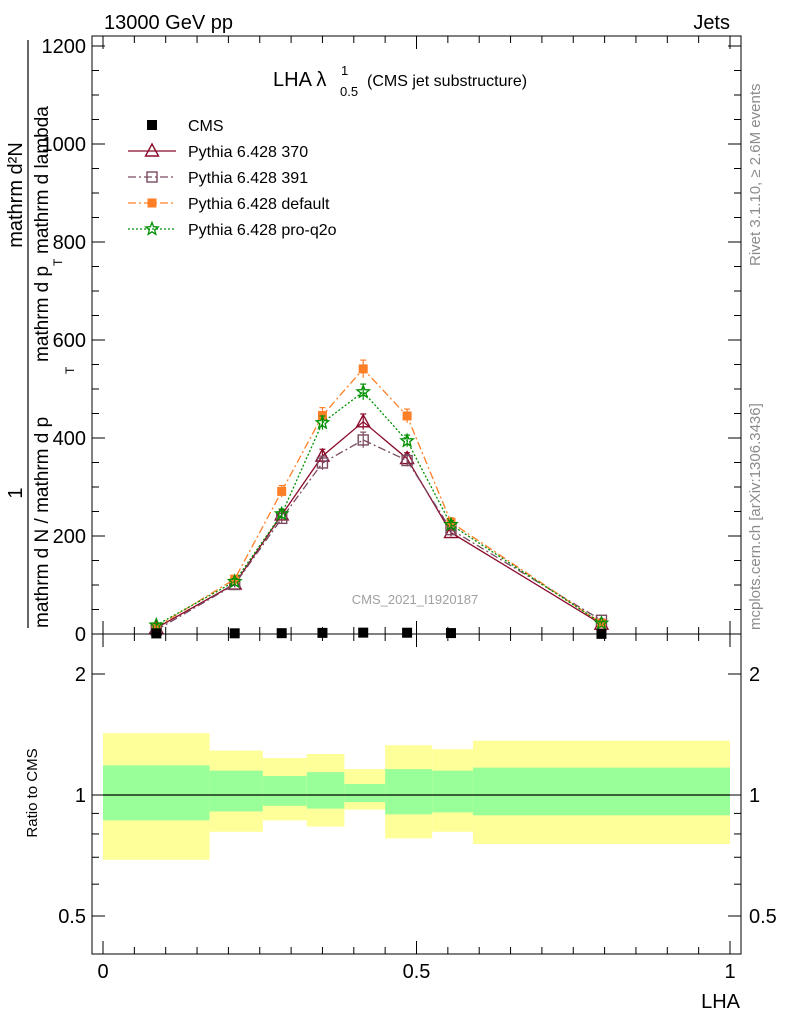 The width and height of the screenshot is (786, 1024). Describe the element at coordinates (262, 230) in the screenshot. I see `legend-label: Pythia 6.428 pro-q2o` at that location.